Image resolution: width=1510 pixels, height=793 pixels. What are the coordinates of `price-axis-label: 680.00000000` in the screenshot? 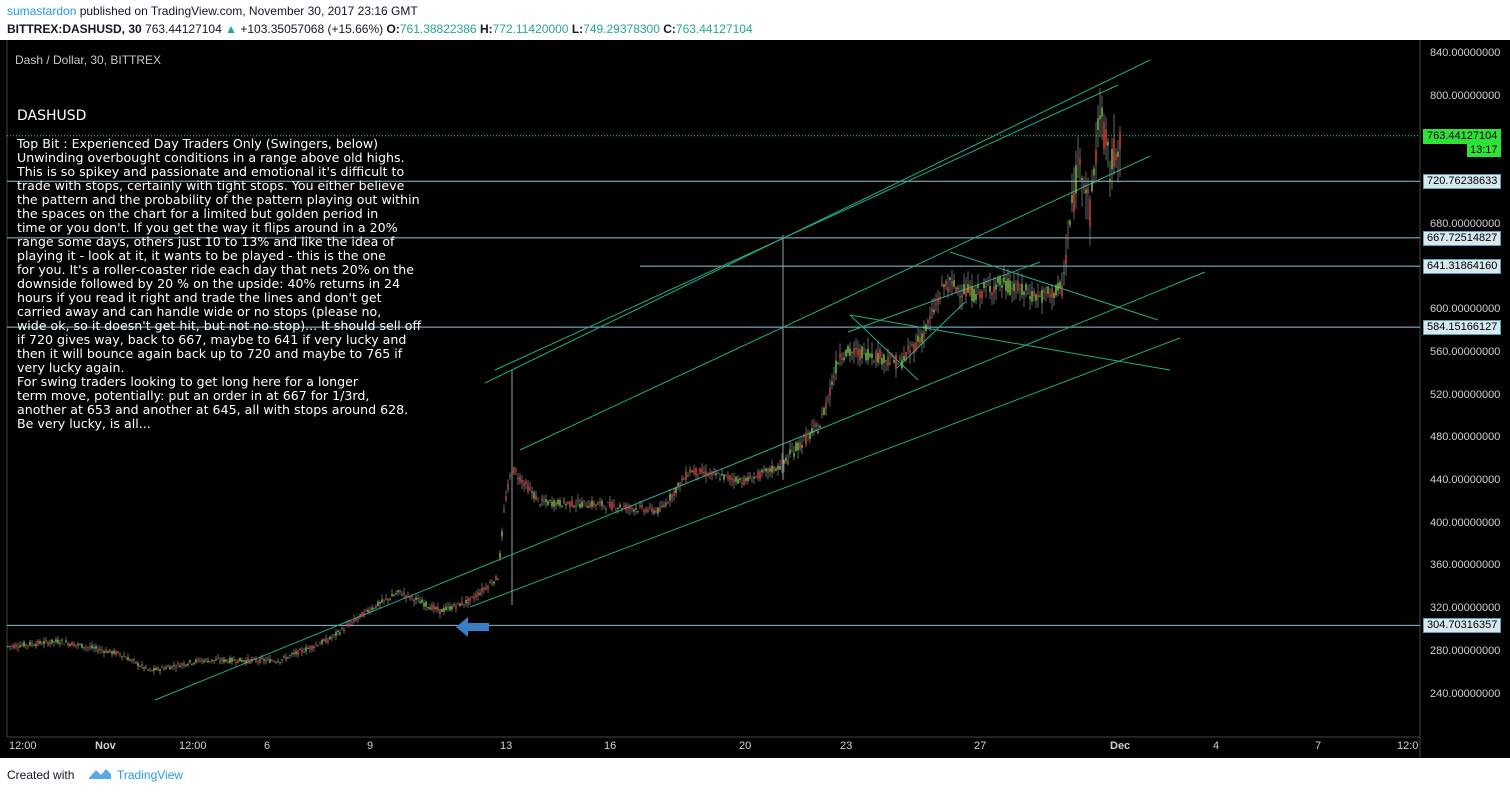 It's located at (1465, 223).